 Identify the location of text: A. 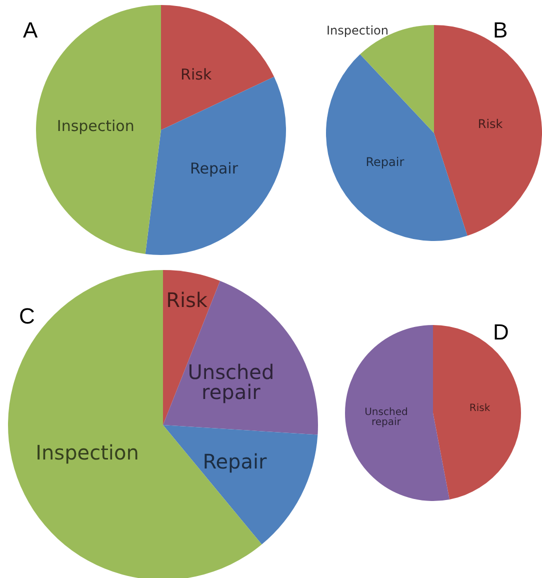
(30, 30).